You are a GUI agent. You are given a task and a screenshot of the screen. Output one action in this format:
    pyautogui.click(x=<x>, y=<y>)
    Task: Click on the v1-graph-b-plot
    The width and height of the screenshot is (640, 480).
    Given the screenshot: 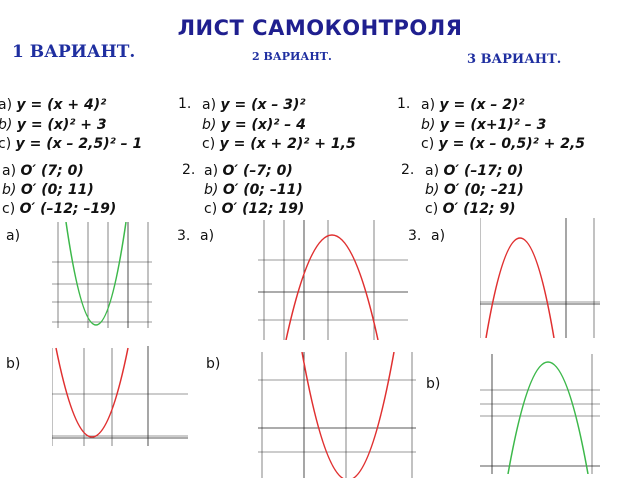 What is the action you would take?
    pyautogui.click(x=120, y=396)
    